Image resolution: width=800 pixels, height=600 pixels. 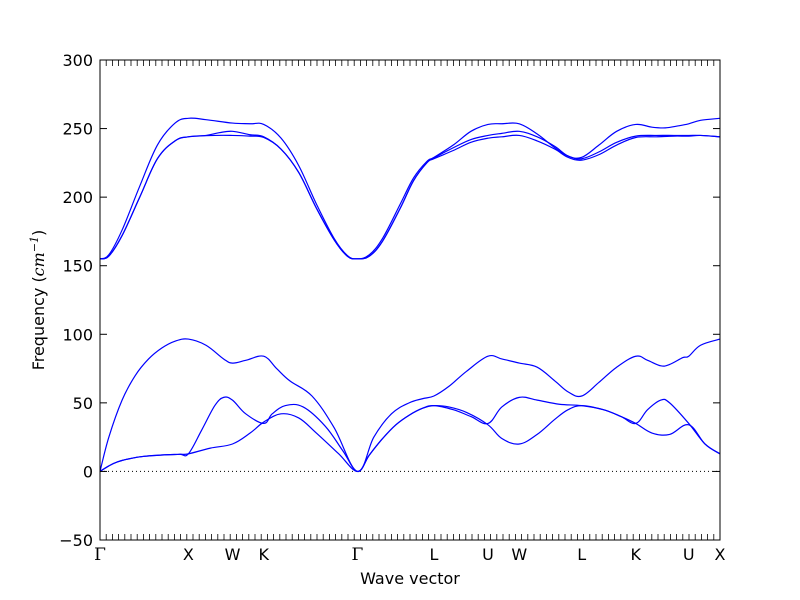 I want to click on y-axis-label: Frequency (cm−1), so click(x=38, y=300).